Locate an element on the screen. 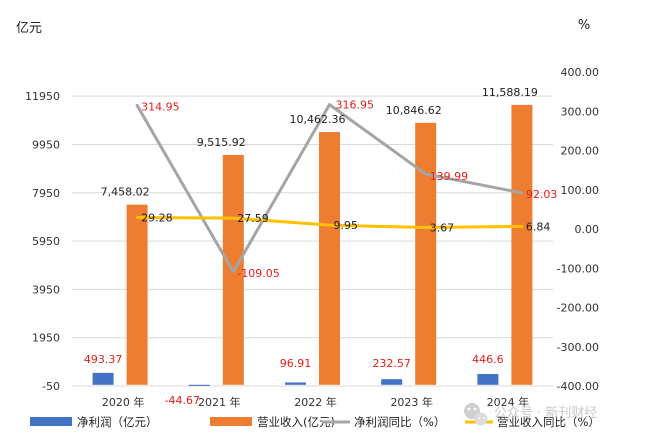 Image resolution: width=660 pixels, height=444 pixels. net-profit-yoy-label: 316.95 is located at coordinates (355, 105).